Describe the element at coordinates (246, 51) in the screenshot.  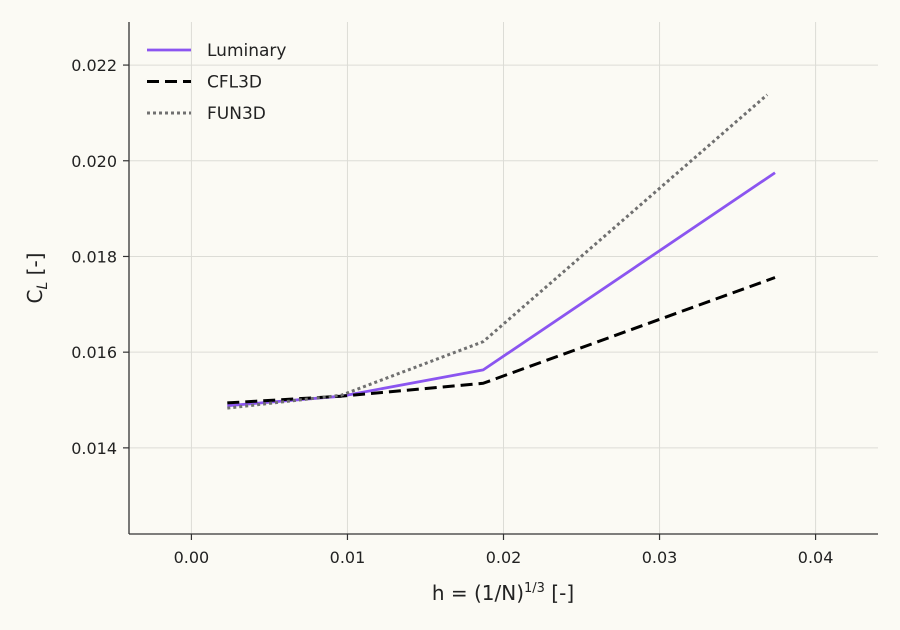
I see `legend-label-luminary: Luminary` at that location.